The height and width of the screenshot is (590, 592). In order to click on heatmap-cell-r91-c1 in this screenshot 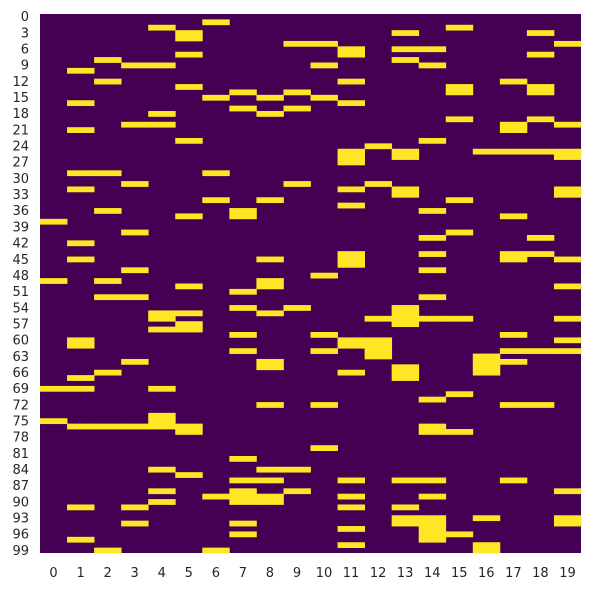, I will do `click(81, 507)`.